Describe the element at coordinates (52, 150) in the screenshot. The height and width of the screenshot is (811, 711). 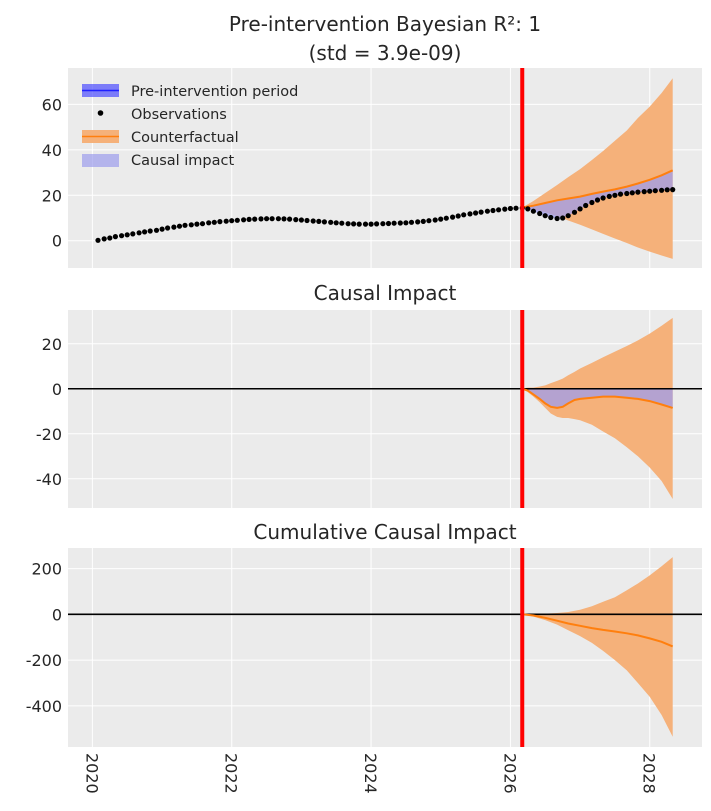
I see `y-tick-label: 40` at that location.